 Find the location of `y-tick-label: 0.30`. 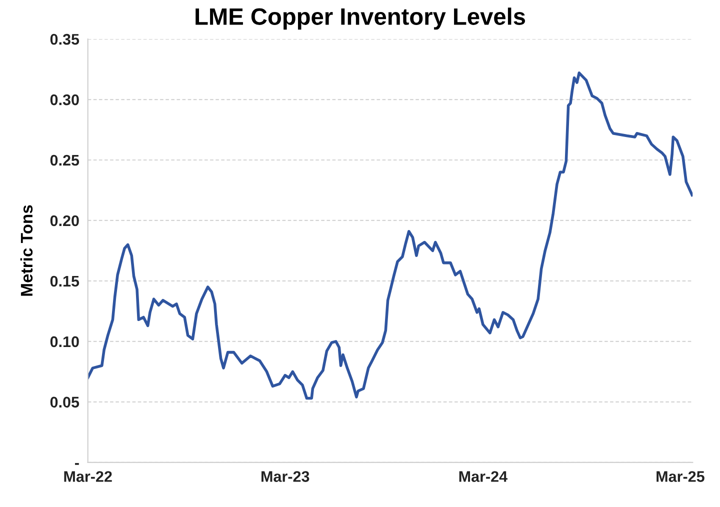

y-tick-label: 0.30 is located at coordinates (64, 100).